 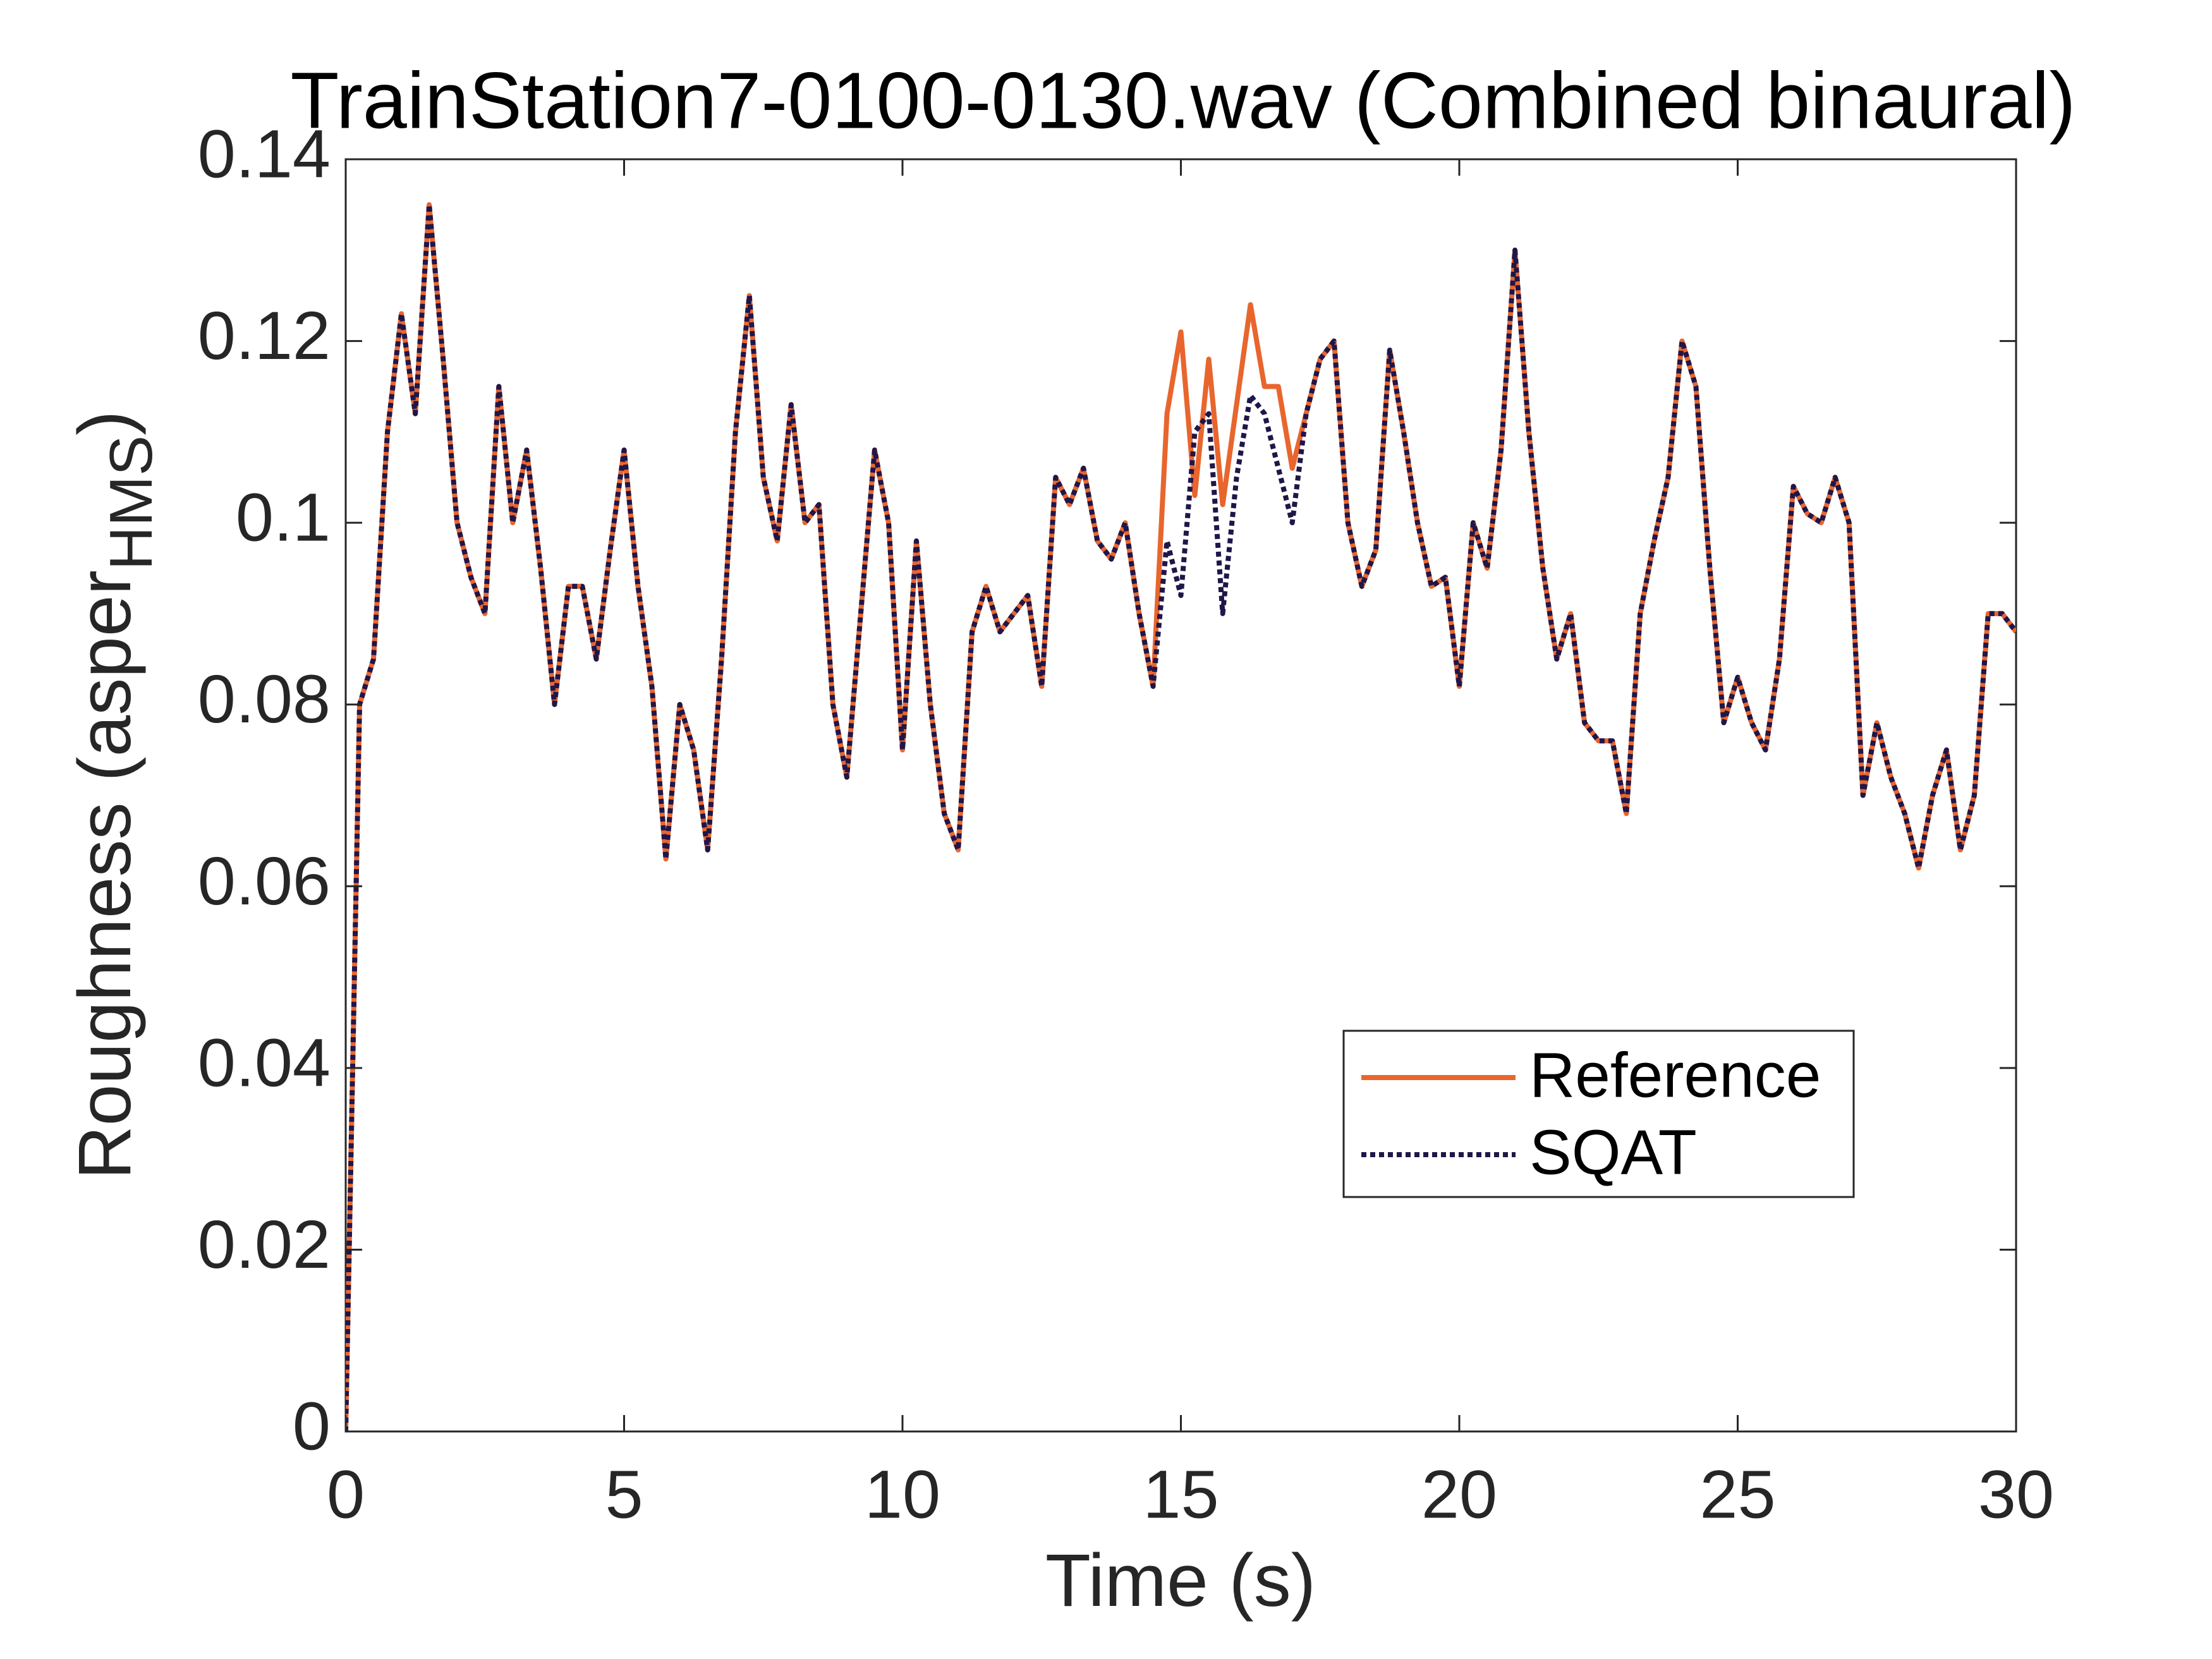 I want to click on y-axis-label-main: Roughness (asper, so click(x=105, y=875).